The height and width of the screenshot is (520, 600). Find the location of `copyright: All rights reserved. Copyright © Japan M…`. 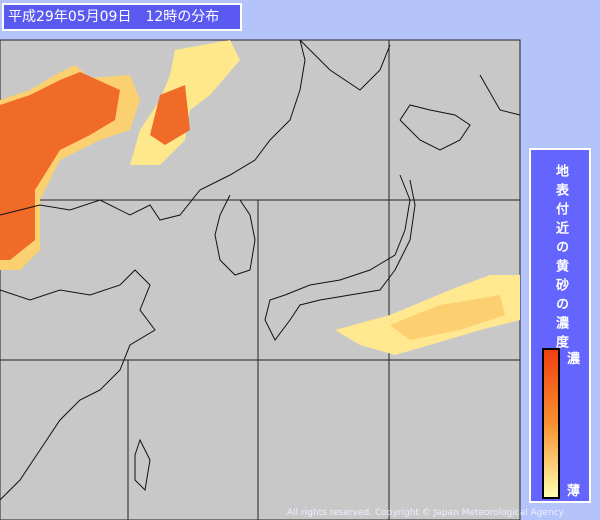

copyright: All rights reserved. Copyright © Japan M… is located at coordinates (425, 513).